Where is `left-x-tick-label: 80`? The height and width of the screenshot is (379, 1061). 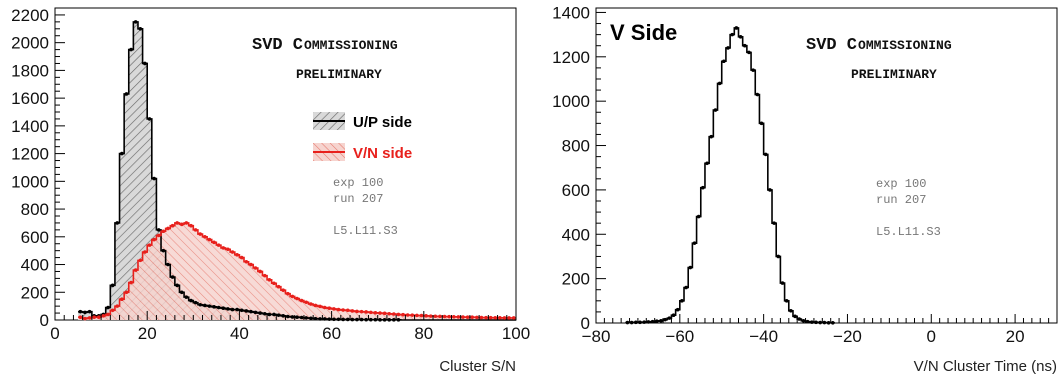 left-x-tick-label: 80 is located at coordinates (423, 333).